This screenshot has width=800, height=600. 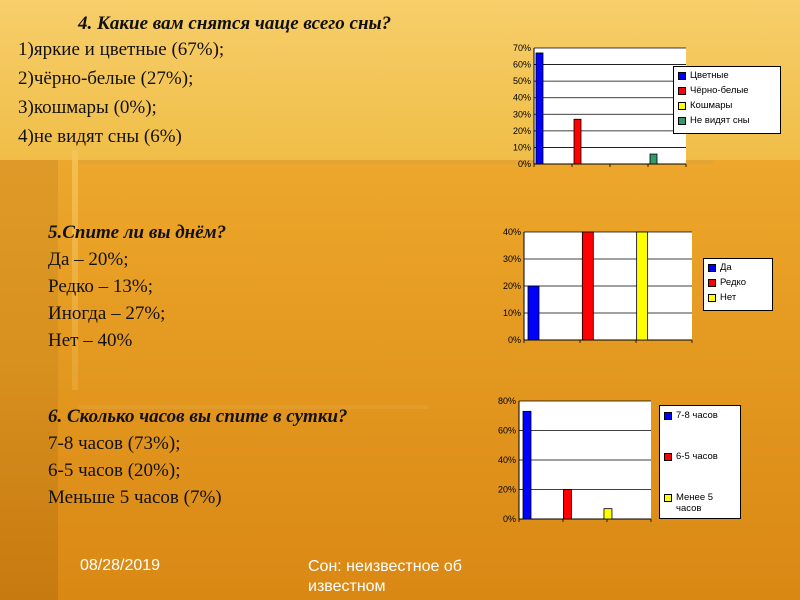 What do you see at coordinates (395, 162) in the screenshot?
I see `decor-horizontal-line` at bounding box center [395, 162].